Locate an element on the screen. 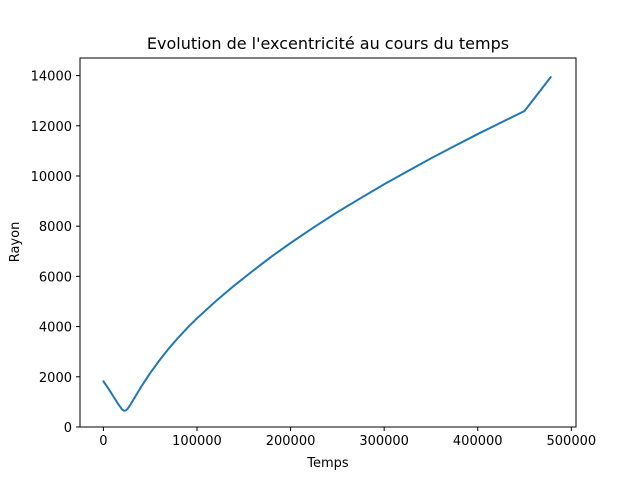 This screenshot has height=480, width=640. y-tick-label: 4000 is located at coordinates (55, 328).